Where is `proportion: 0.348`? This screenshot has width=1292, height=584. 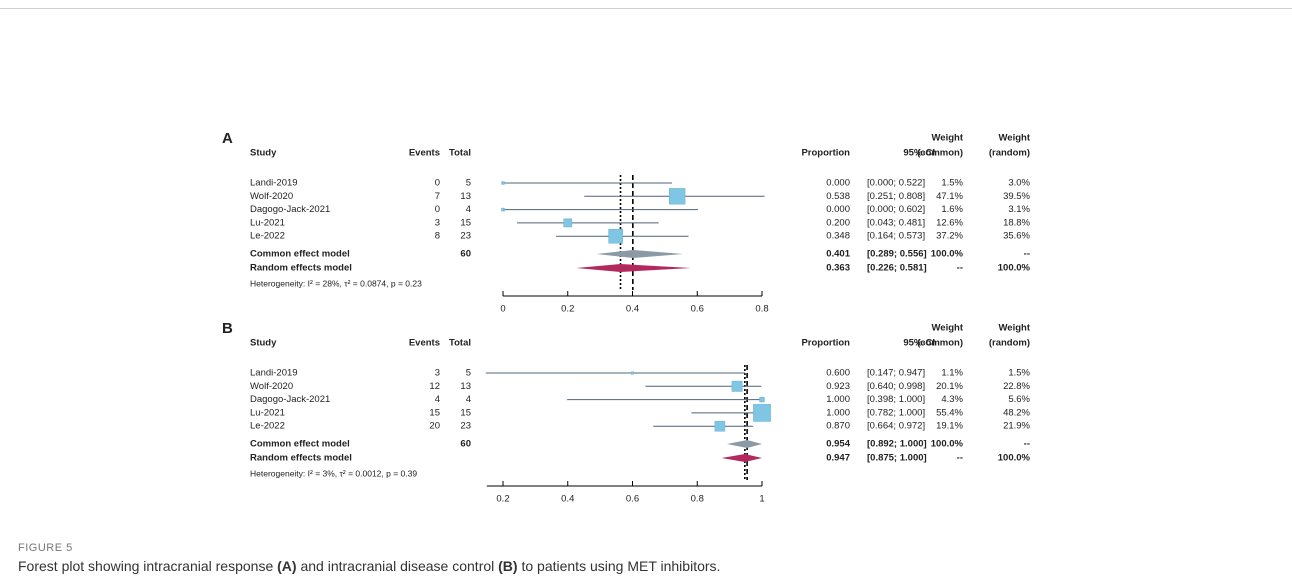
proportion: 0.348 is located at coordinates (838, 236).